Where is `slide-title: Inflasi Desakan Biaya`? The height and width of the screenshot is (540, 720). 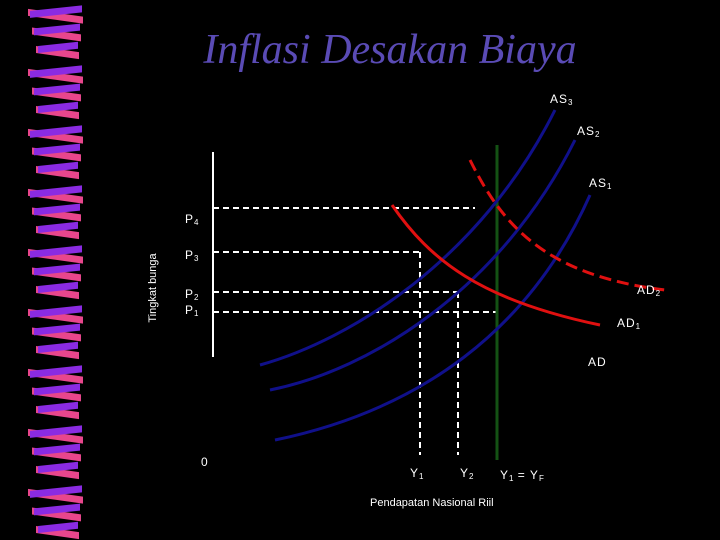 slide-title: Inflasi Desakan Biaya is located at coordinates (390, 50).